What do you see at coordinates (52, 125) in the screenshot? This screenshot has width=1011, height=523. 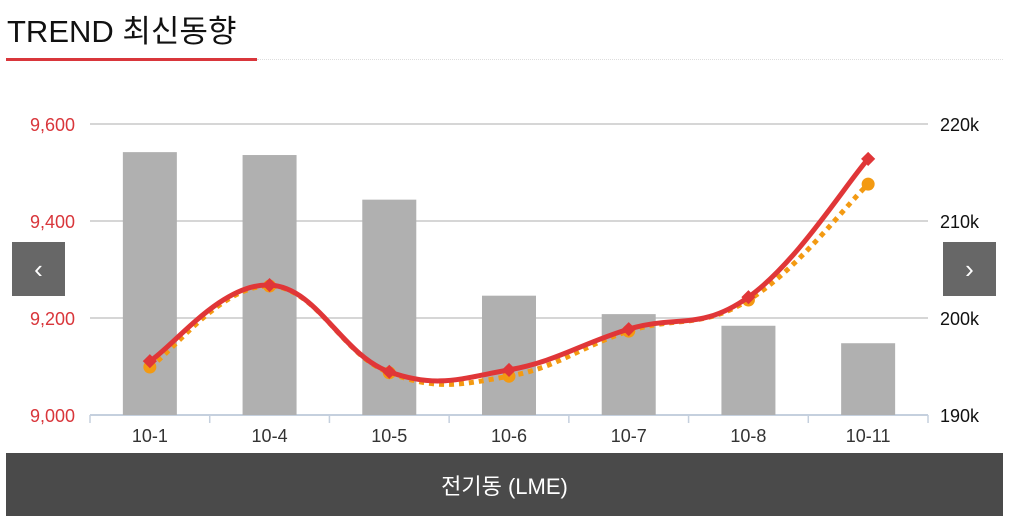 I see `left-tick-label: 9,600` at bounding box center [52, 125].